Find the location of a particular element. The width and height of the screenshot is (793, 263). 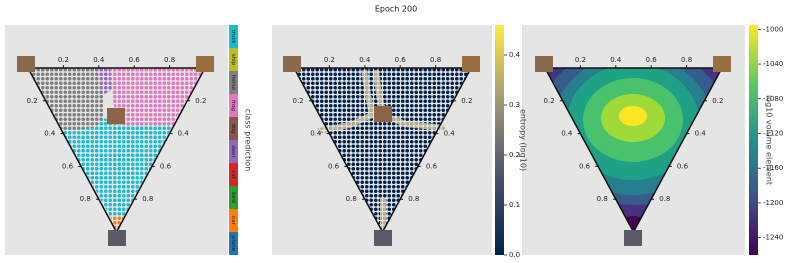

colorbar-tick-label: -1080 is located at coordinates (773, 99).